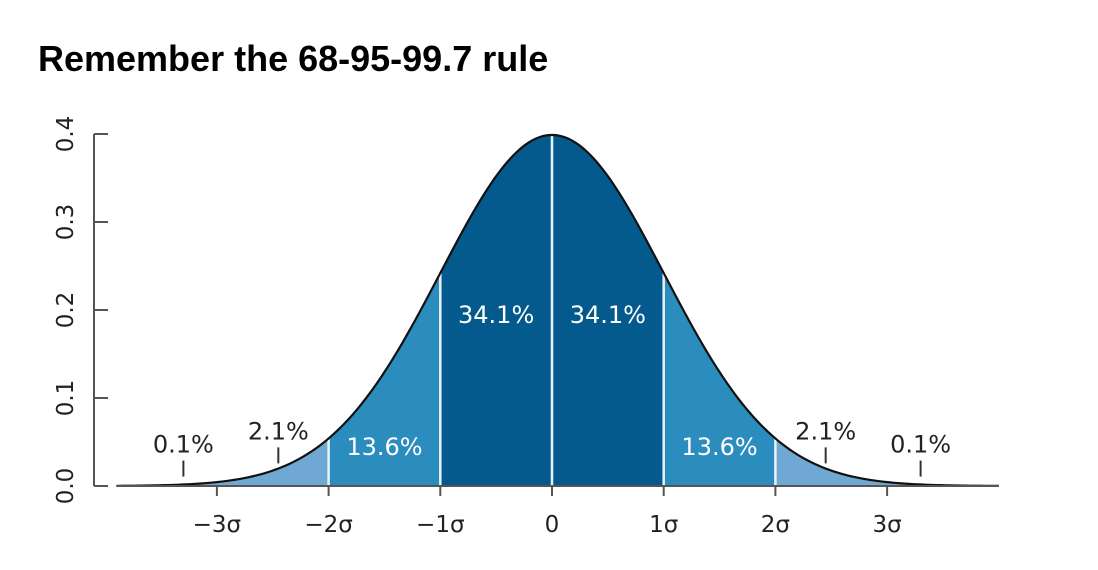  I want to click on x-tick-label: −3σ, so click(217, 525).